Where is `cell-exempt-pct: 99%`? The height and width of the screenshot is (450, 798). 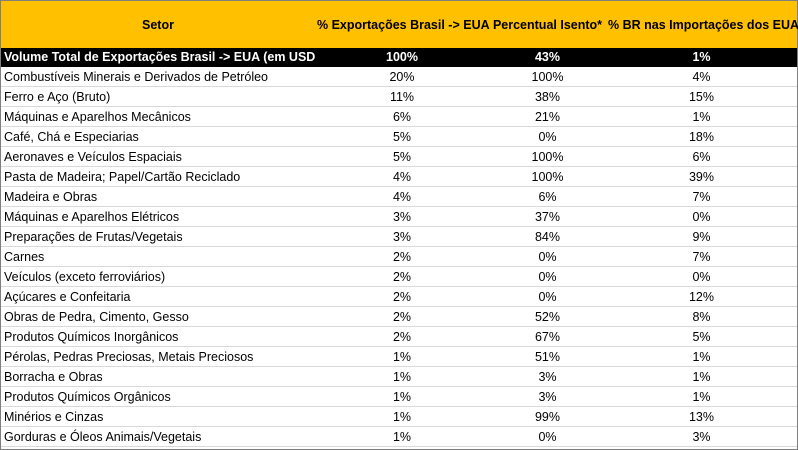 cell-exempt-pct: 99% is located at coordinates (547, 416).